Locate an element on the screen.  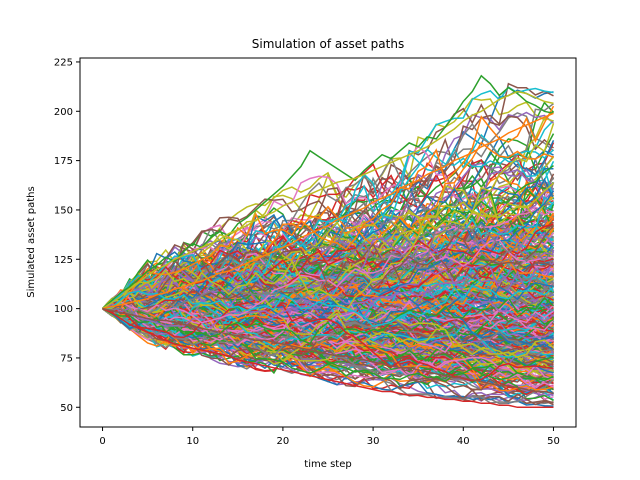
y-tick-label: 200 is located at coordinates (63, 112).